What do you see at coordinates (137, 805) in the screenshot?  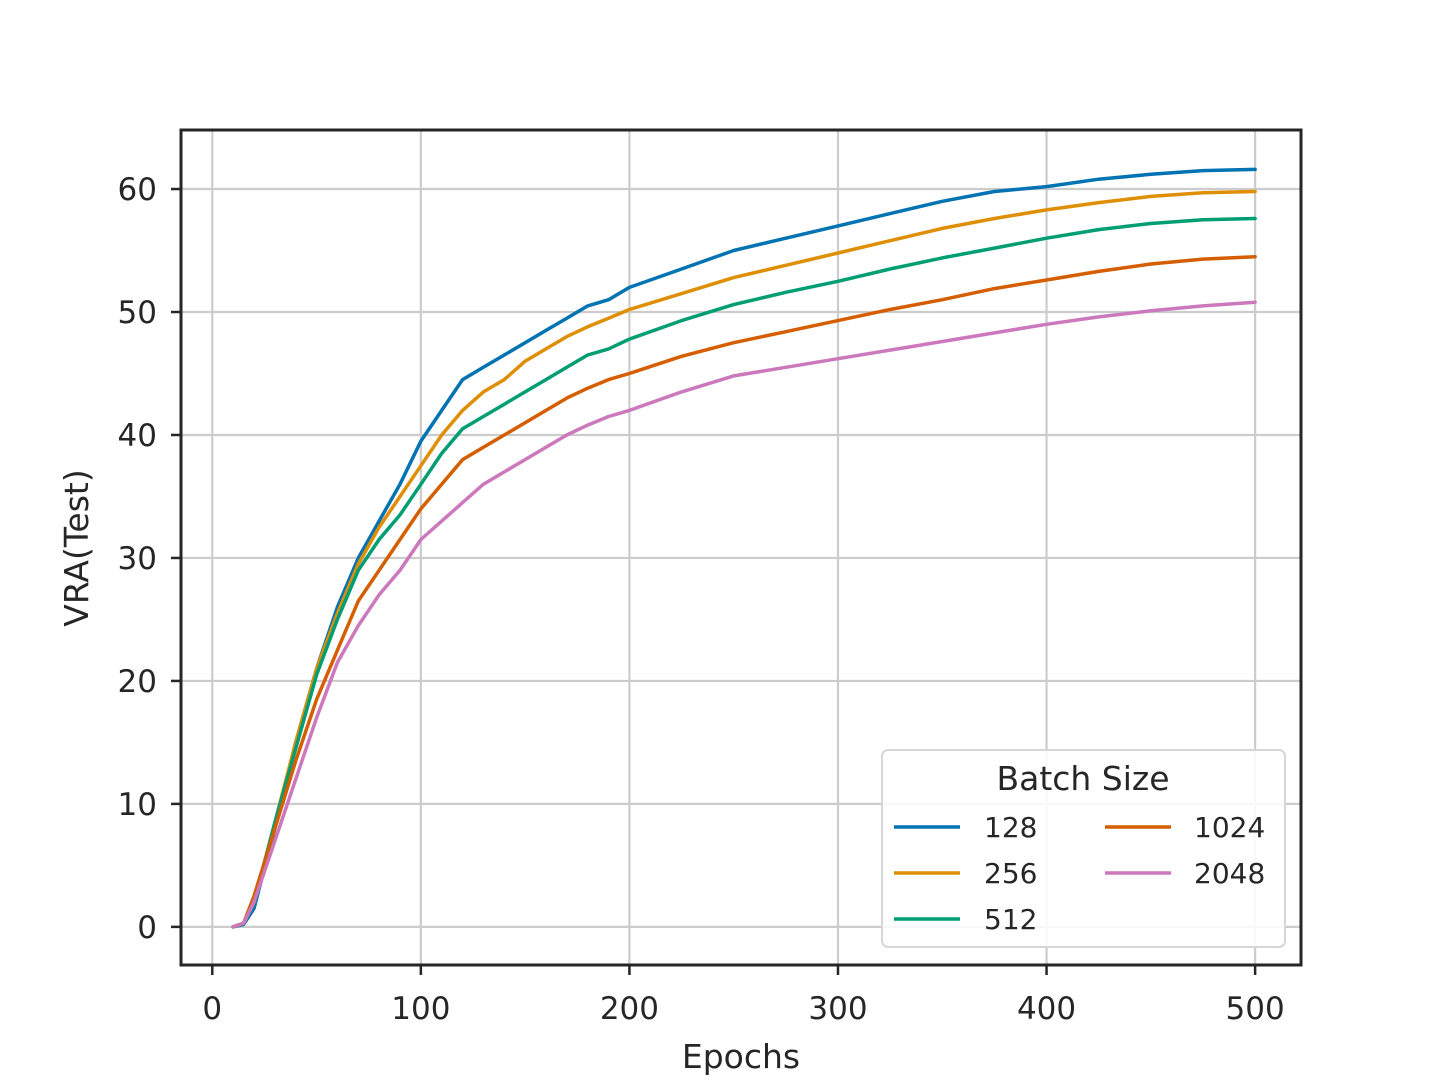 I see `y-tick-label: 10` at bounding box center [137, 805].